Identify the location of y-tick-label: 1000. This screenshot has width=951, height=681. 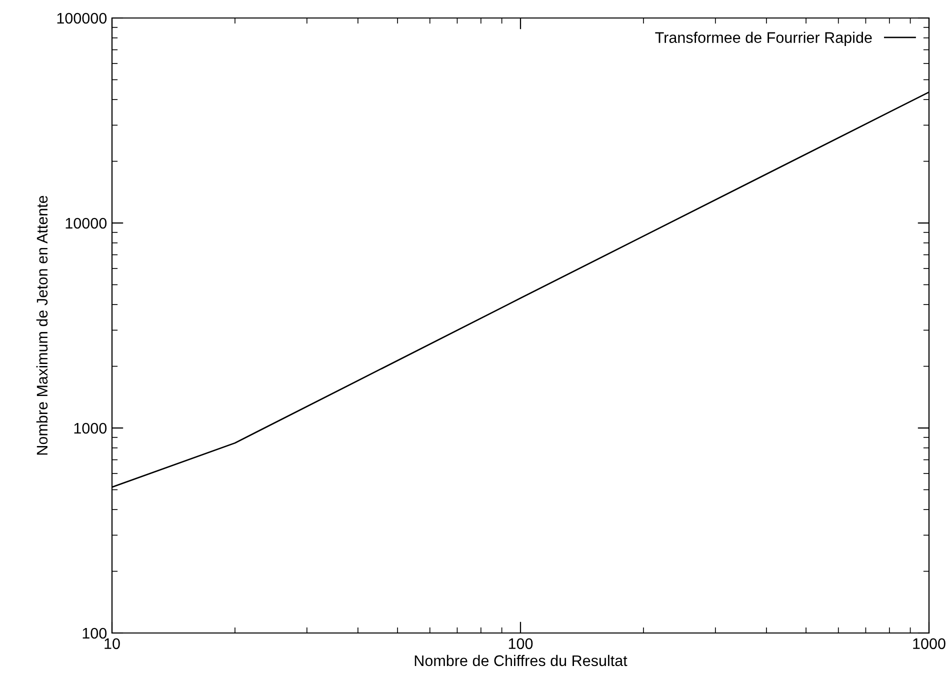
(90, 428).